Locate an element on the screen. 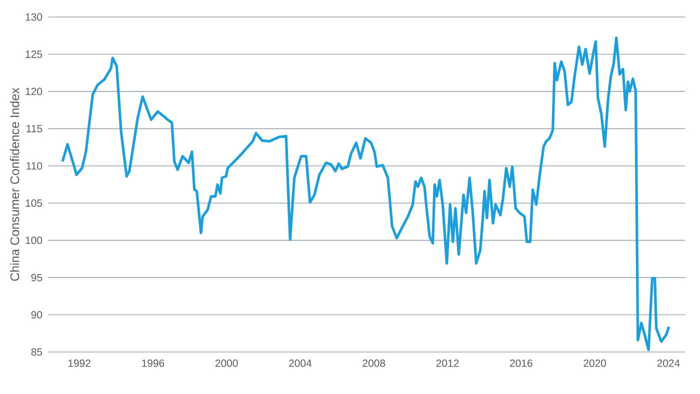 This screenshot has width=700, height=394. x-tick-label: 1992 is located at coordinates (79, 363).